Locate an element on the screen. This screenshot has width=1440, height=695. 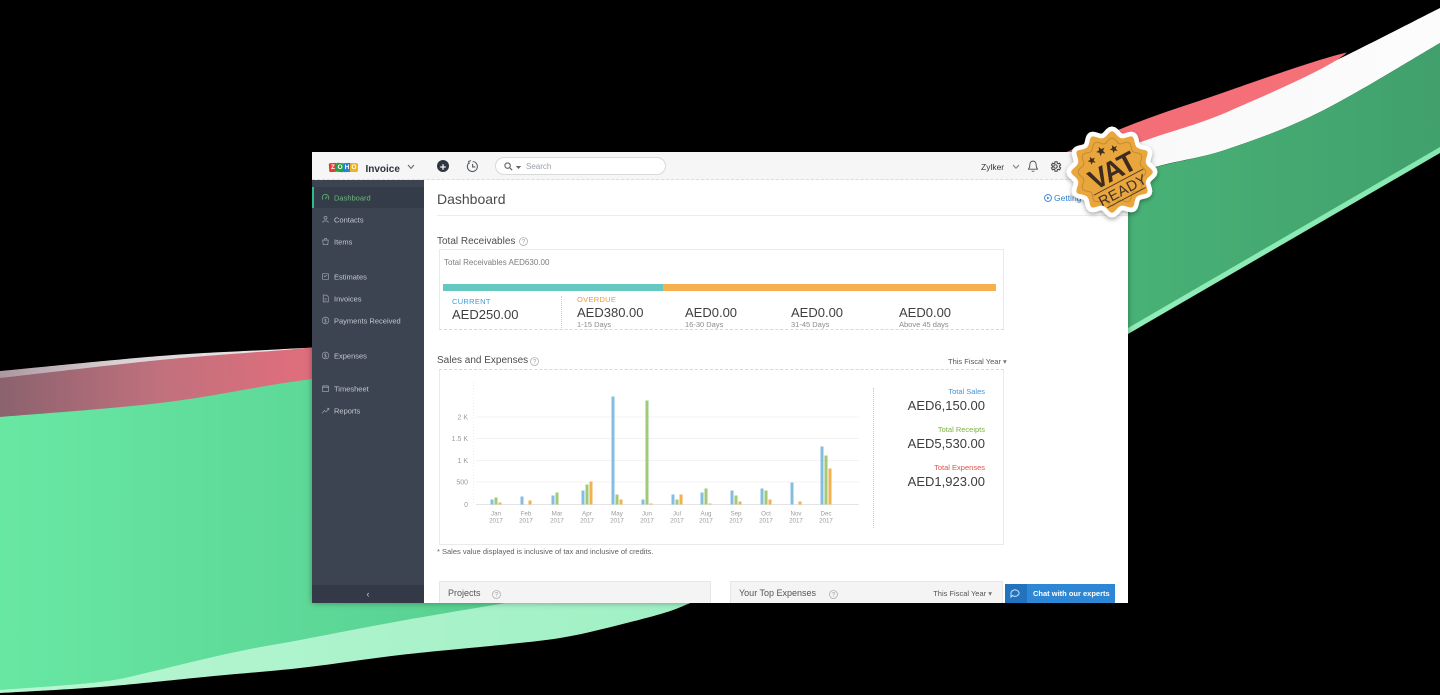
svg-text: 500 is located at coordinates (462, 483).